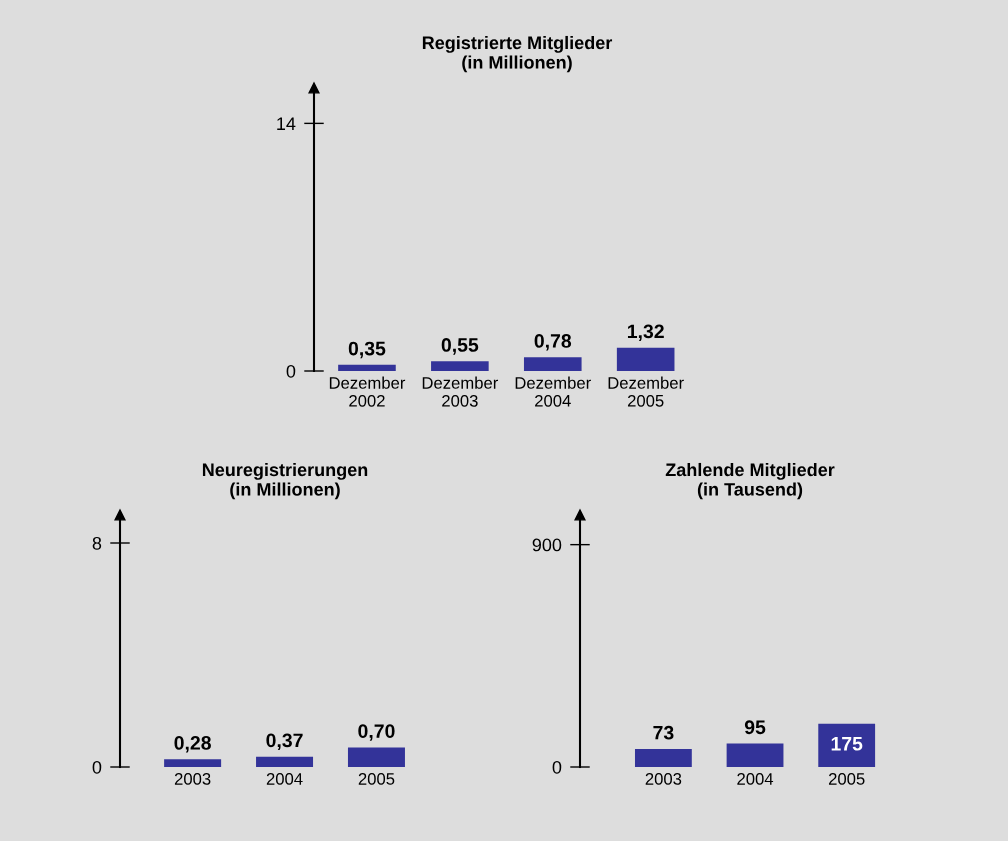  I want to click on data-label: 0,55, so click(460, 346).